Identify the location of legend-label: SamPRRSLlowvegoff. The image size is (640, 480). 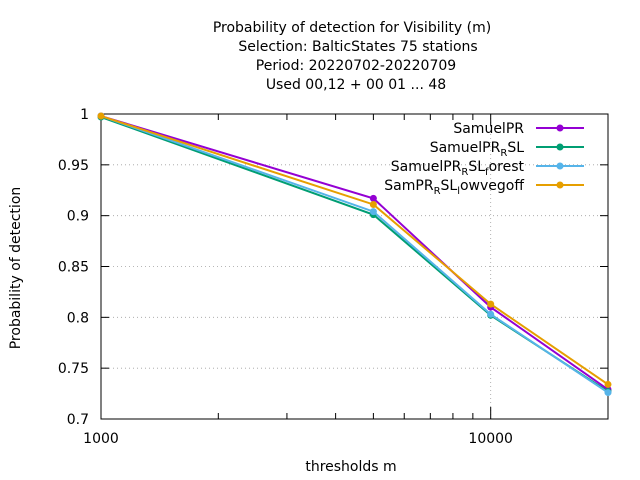
(454, 187).